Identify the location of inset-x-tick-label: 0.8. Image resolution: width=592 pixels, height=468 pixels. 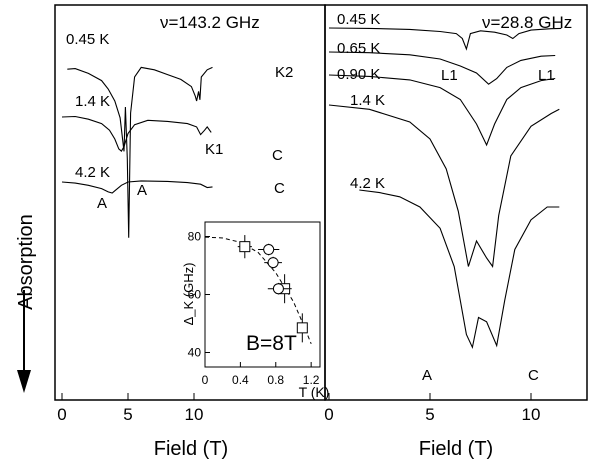
(275, 380).